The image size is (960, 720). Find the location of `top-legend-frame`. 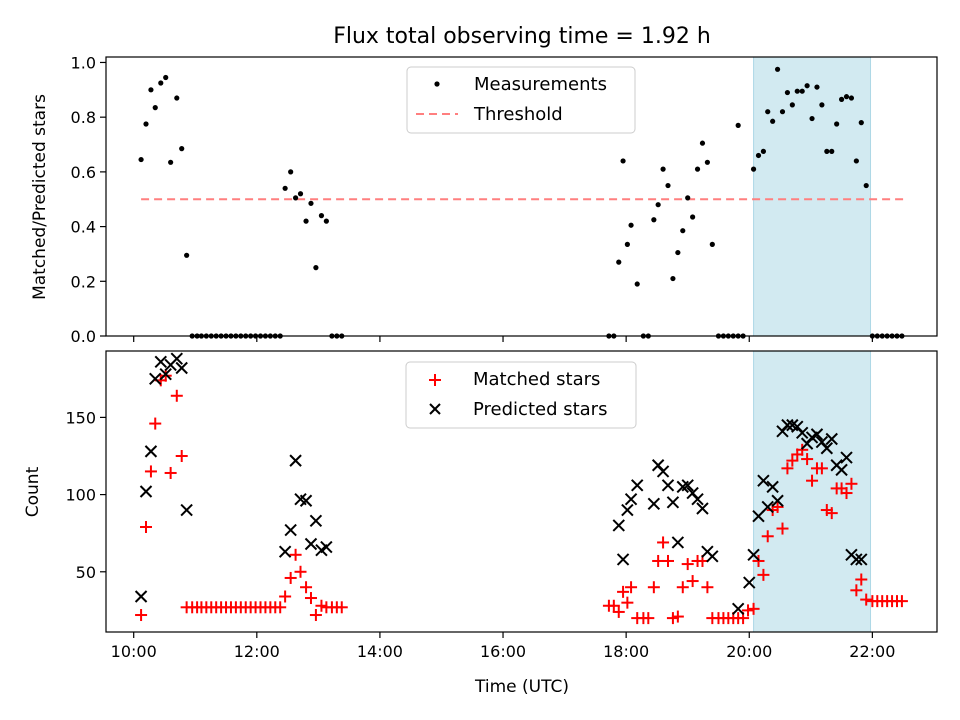

top-legend-frame is located at coordinates (521, 100).